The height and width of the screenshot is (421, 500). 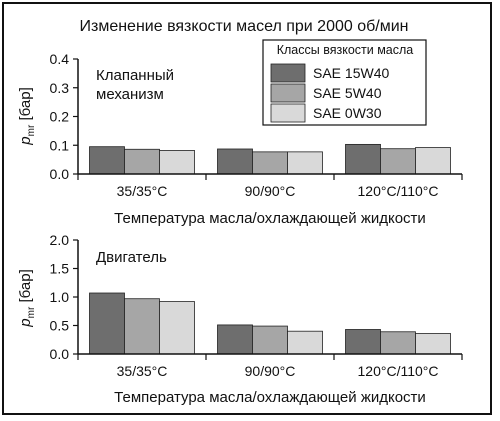 What do you see at coordinates (60, 88) in the screenshot?
I see `y-tick-label: 0.3` at bounding box center [60, 88].